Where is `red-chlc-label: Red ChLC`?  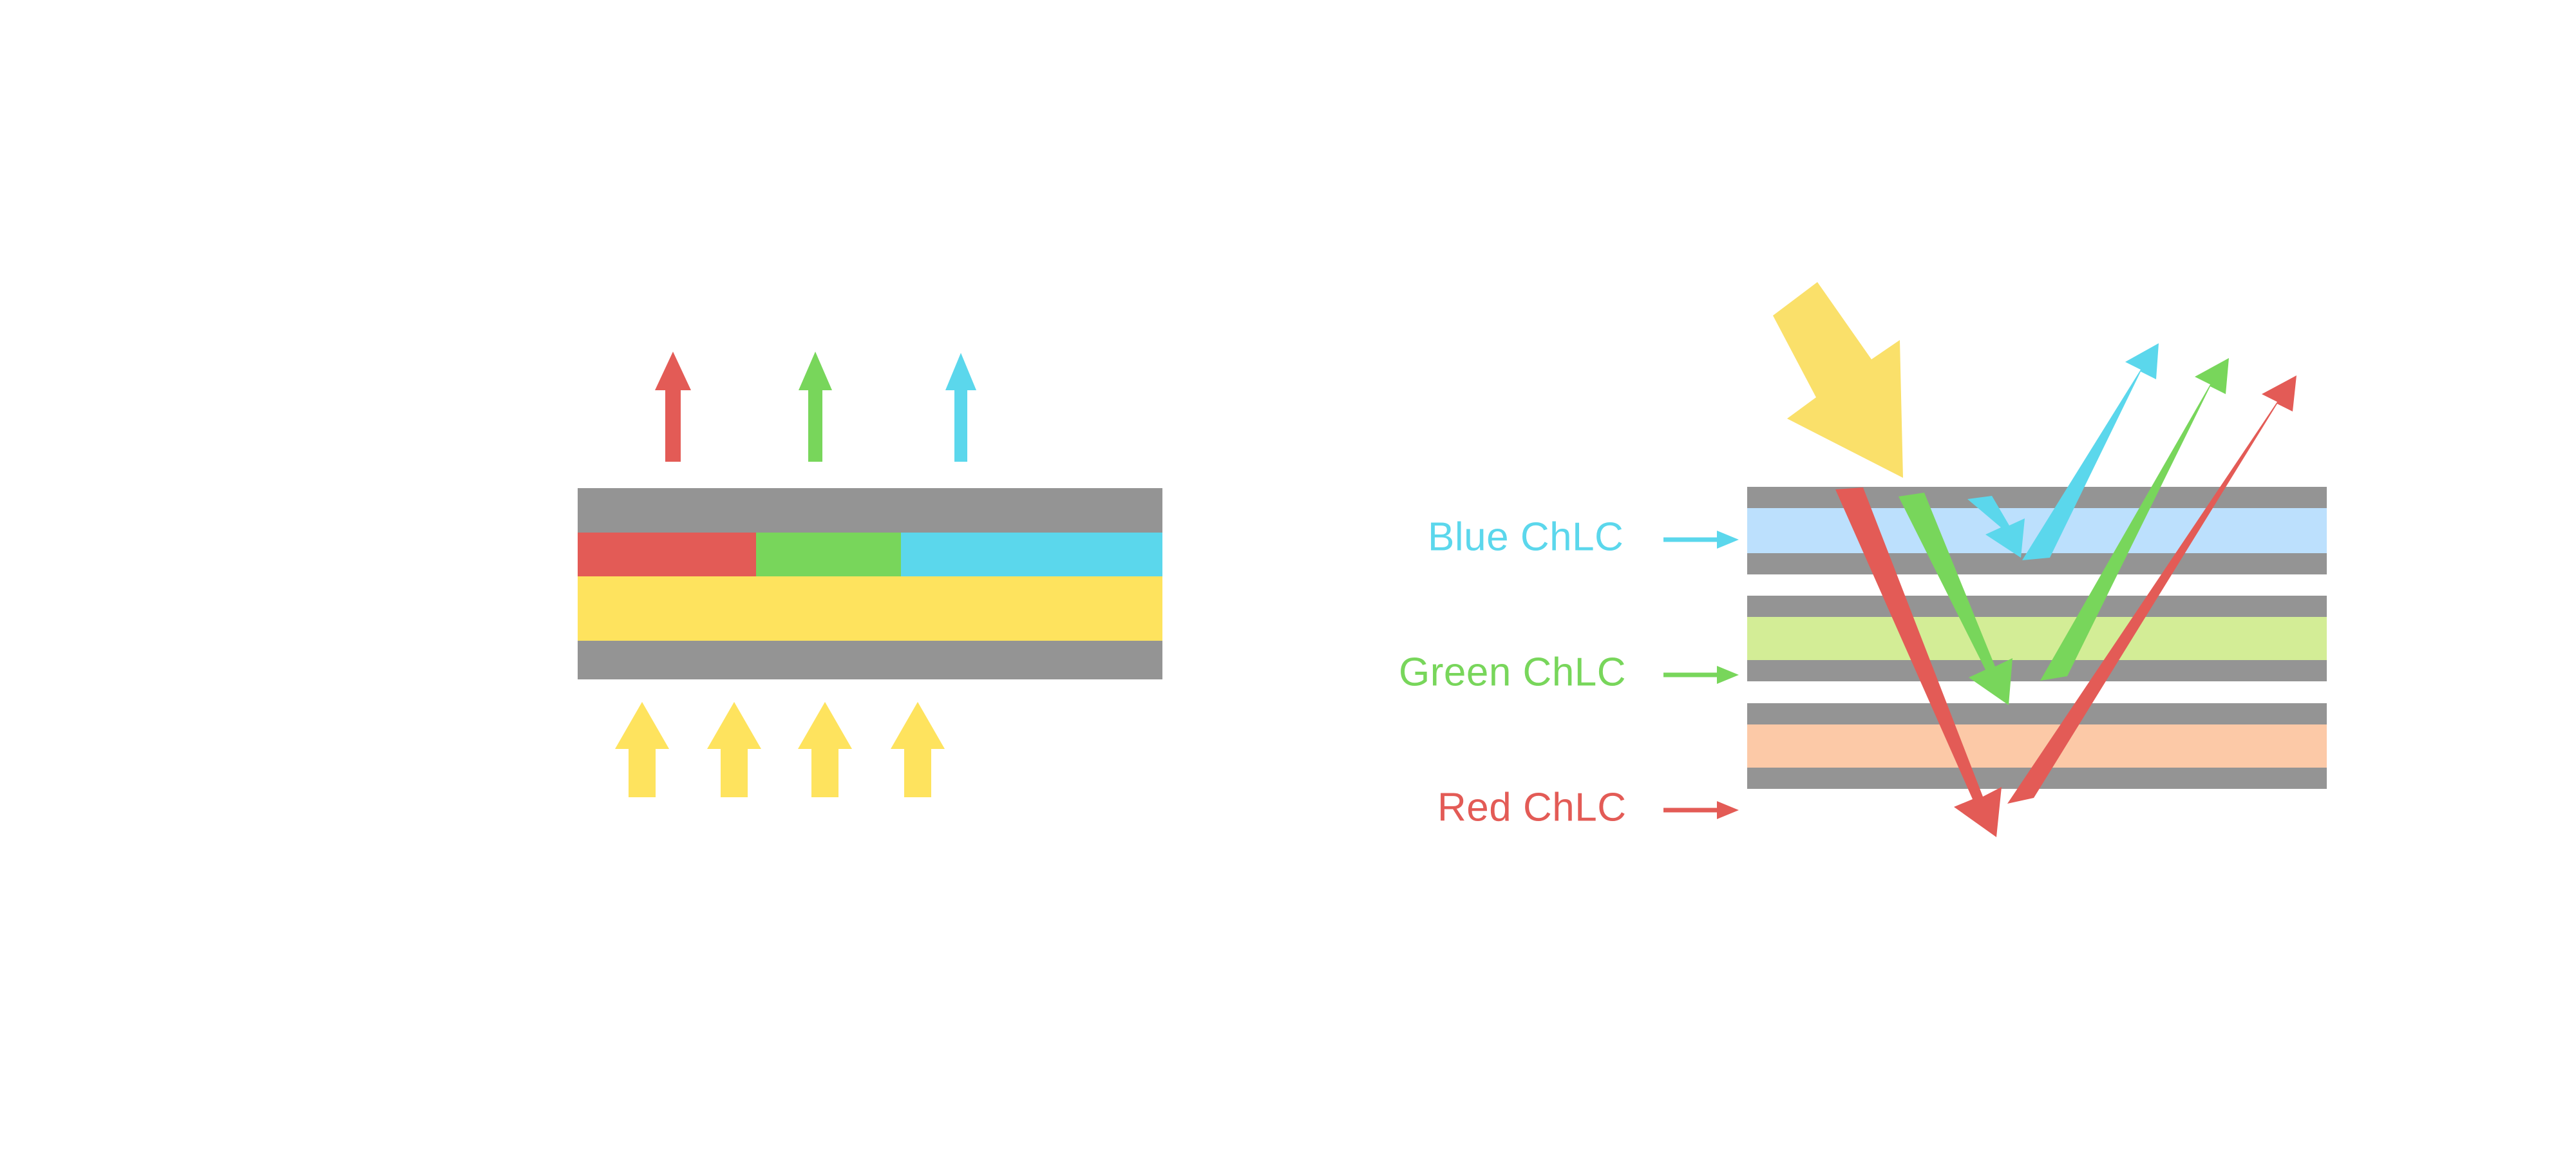
red-chlc-label: Red ChLC is located at coordinates (1531, 807).